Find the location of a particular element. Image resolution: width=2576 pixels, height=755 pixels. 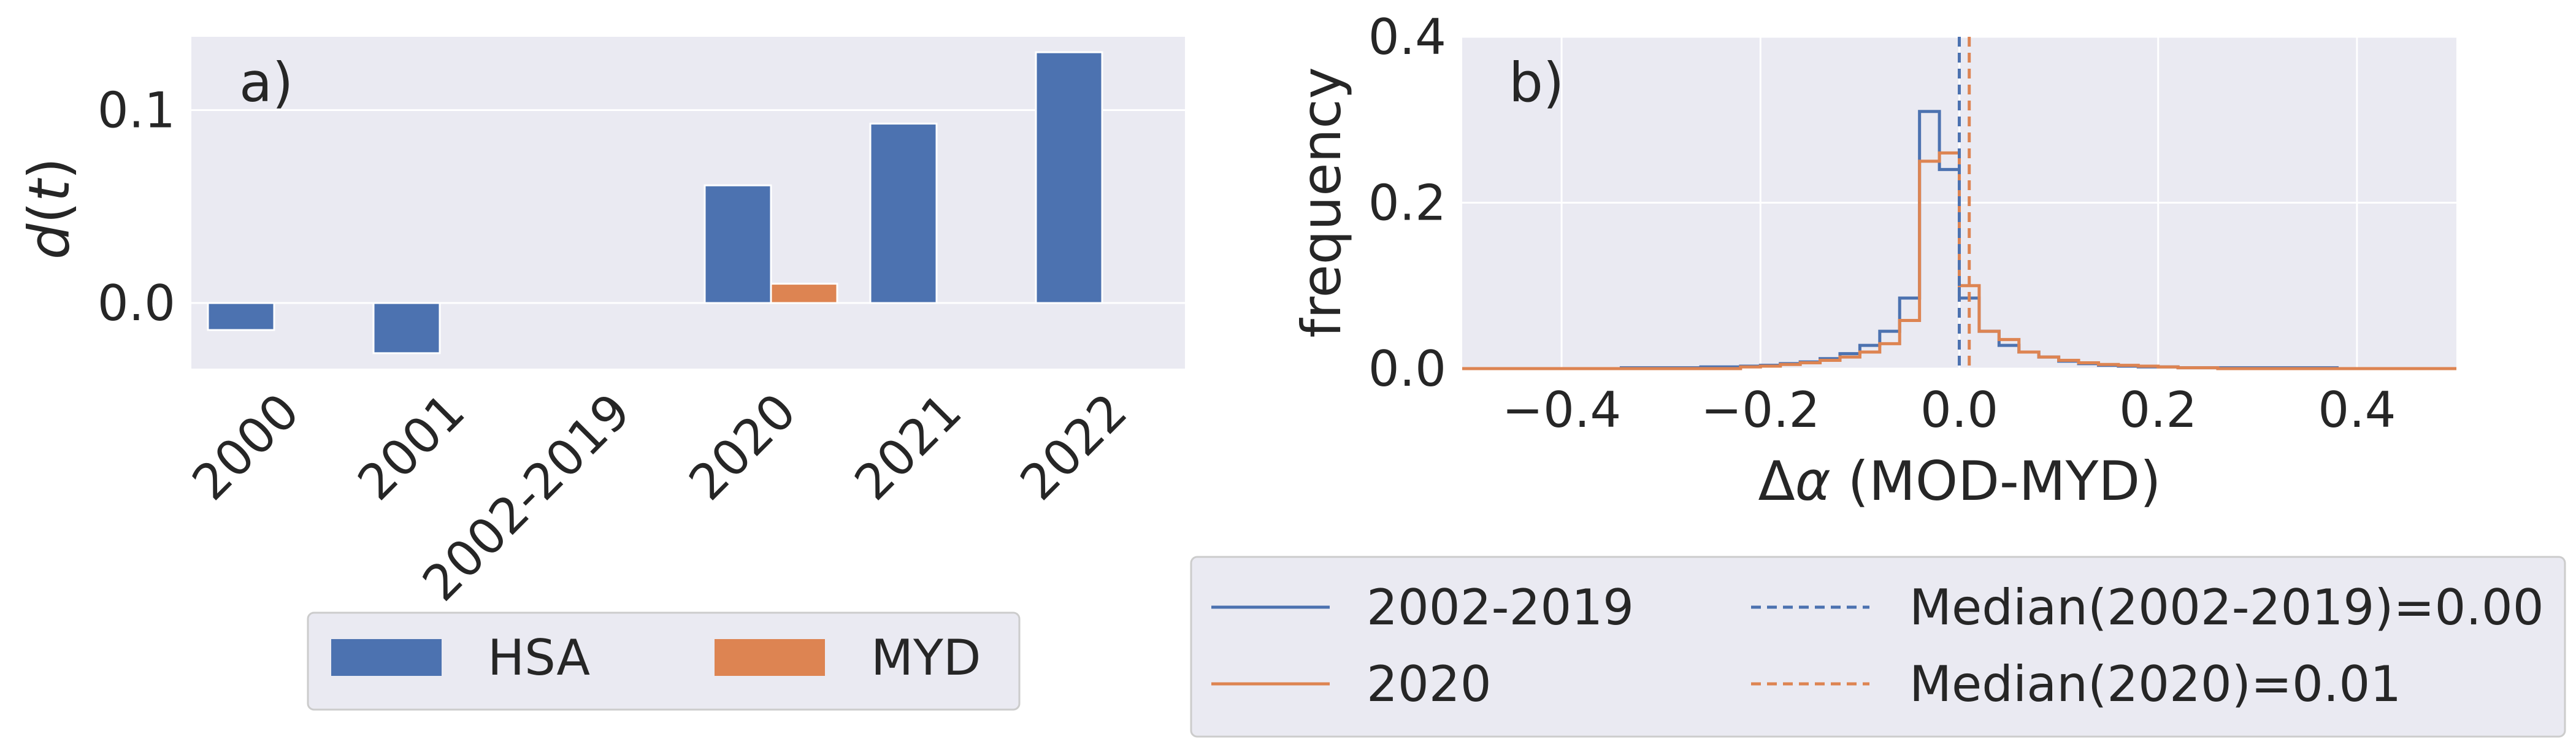

x-tick-label: 2021 is located at coordinates (908, 447).